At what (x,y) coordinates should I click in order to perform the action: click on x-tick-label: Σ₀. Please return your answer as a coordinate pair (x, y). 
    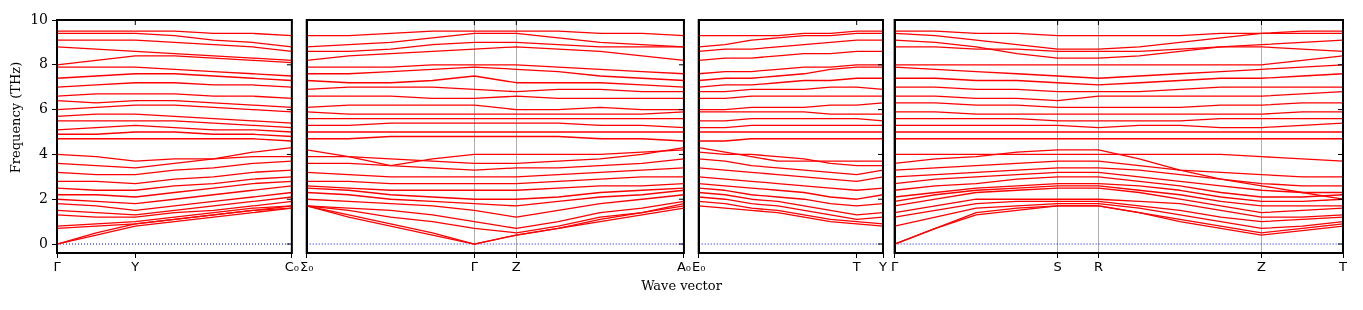
    Looking at the image, I should click on (306, 267).